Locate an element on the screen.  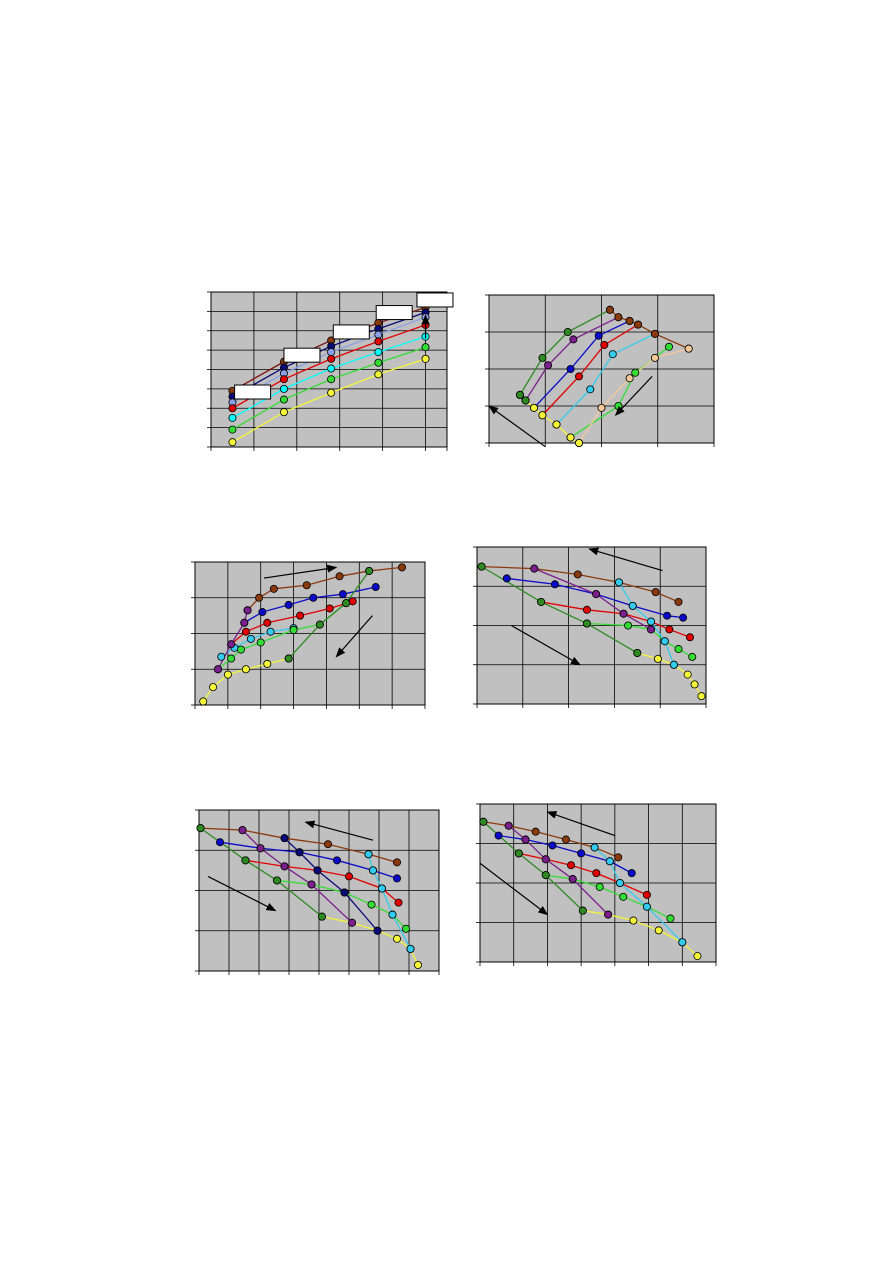
series-line-red is located at coordinates (583, 874).